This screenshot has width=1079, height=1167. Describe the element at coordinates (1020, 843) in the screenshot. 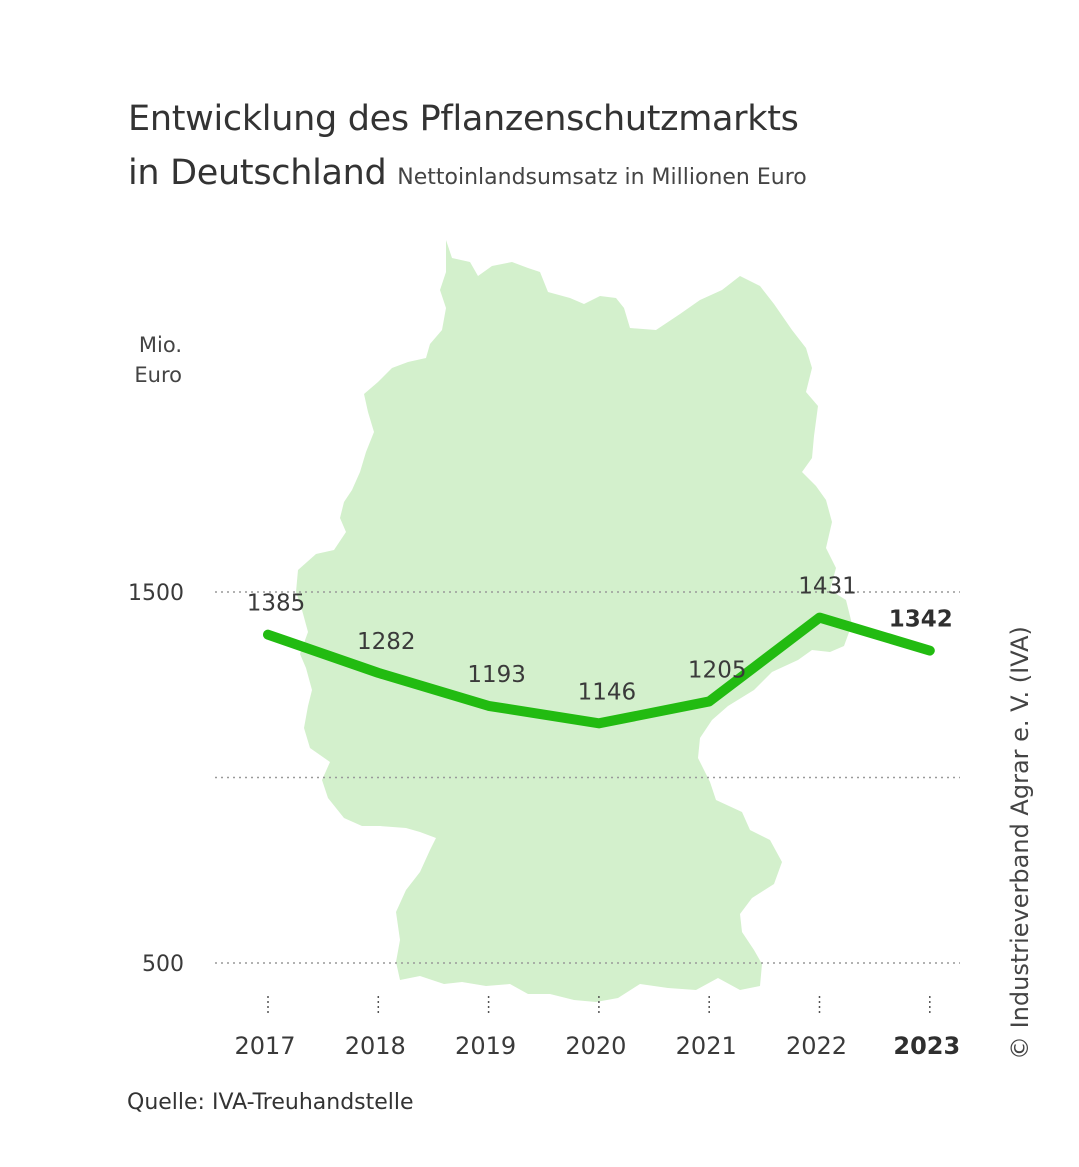

I see `copyright-credit: © Industrieverband Agrar e. V. (IVA)` at that location.